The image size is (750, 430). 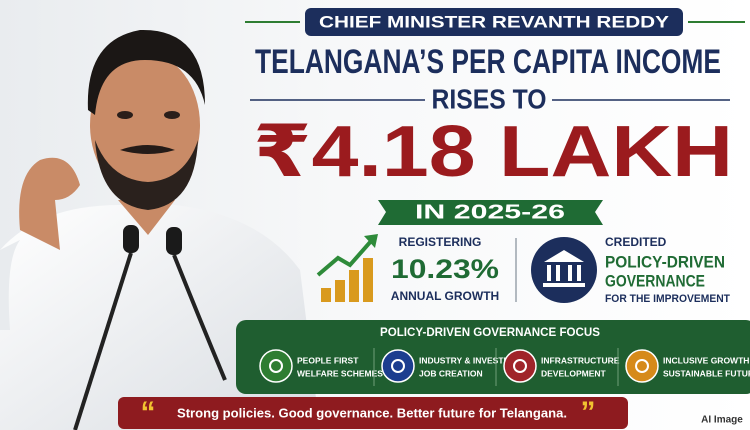 What do you see at coordinates (148, 412) in the screenshot?
I see `quote-mark: “` at bounding box center [148, 412].